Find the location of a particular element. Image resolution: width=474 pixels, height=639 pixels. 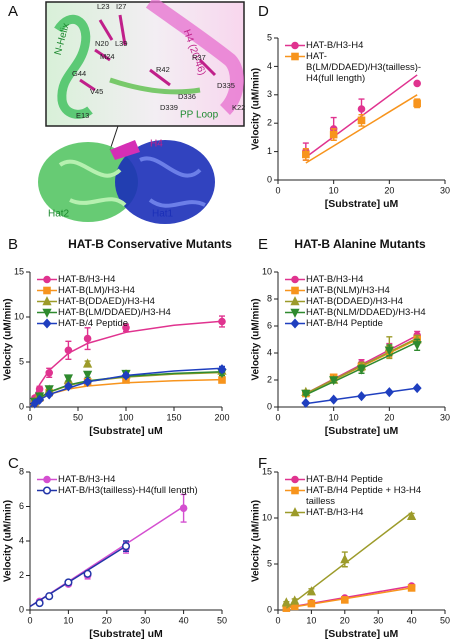

legend-entry: HAT-B(LM)/H3-H4 is located at coordinates (126, 290).